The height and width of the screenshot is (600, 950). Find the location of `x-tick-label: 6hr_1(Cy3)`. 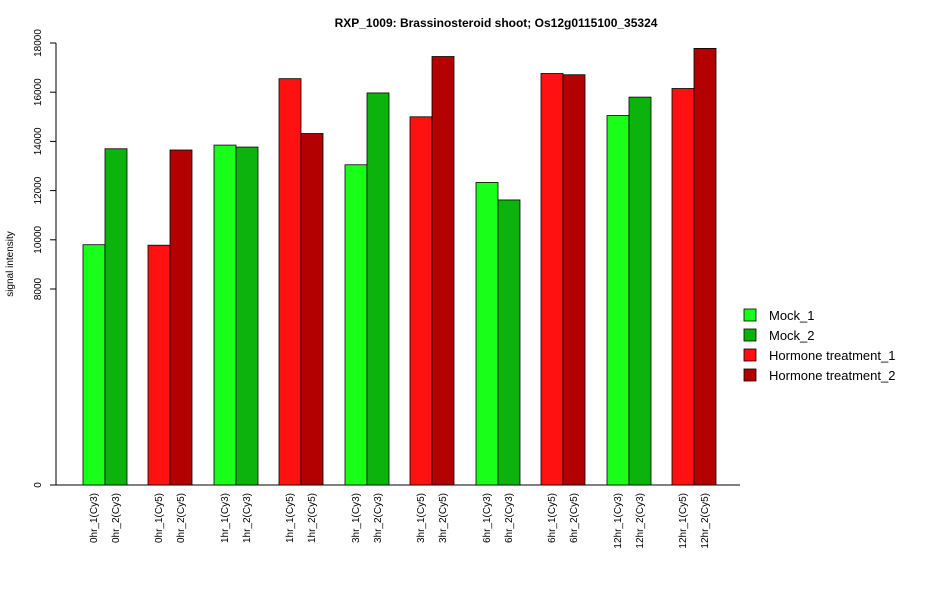

x-tick-label: 6hr_1(Cy3) is located at coordinates (487, 518).